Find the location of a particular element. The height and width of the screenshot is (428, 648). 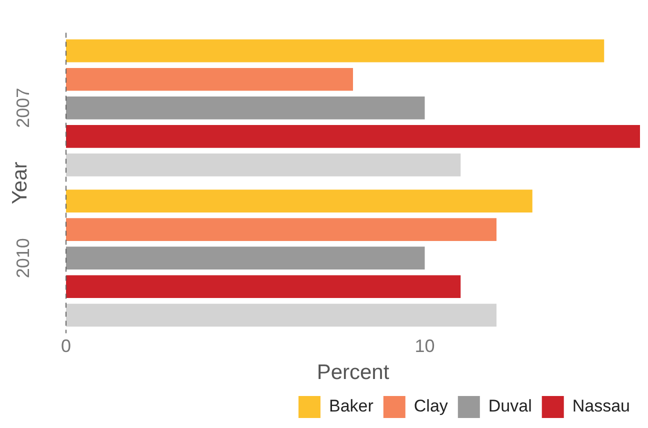

x-tick-label: 10 is located at coordinates (424, 346).